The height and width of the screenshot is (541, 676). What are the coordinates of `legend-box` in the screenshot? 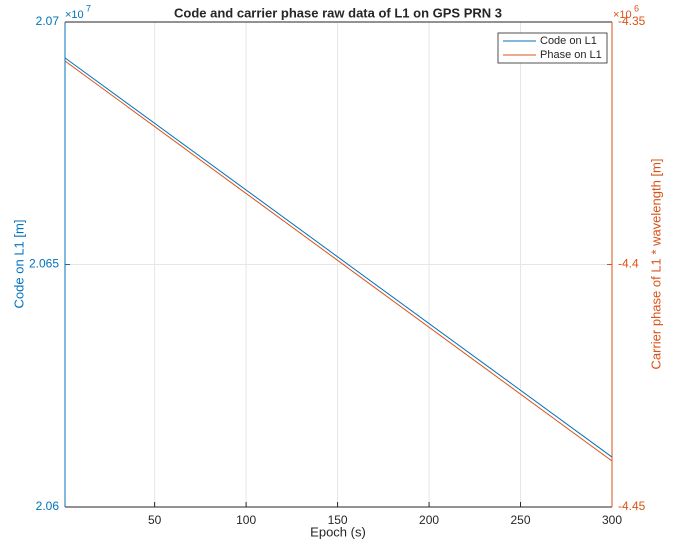 It's located at (552, 48).